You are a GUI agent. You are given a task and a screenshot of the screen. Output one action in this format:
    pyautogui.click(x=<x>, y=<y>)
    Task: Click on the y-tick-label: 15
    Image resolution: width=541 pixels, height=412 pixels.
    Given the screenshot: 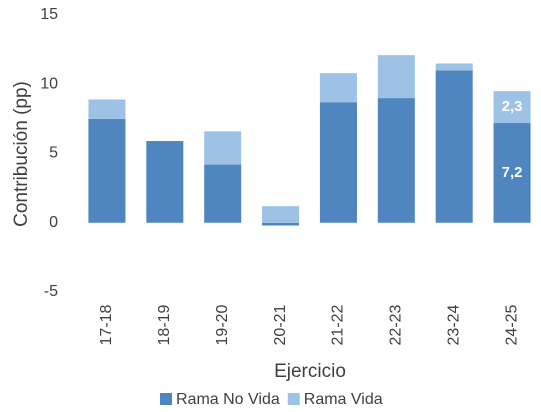 What is the action you would take?
    pyautogui.click(x=49, y=14)
    